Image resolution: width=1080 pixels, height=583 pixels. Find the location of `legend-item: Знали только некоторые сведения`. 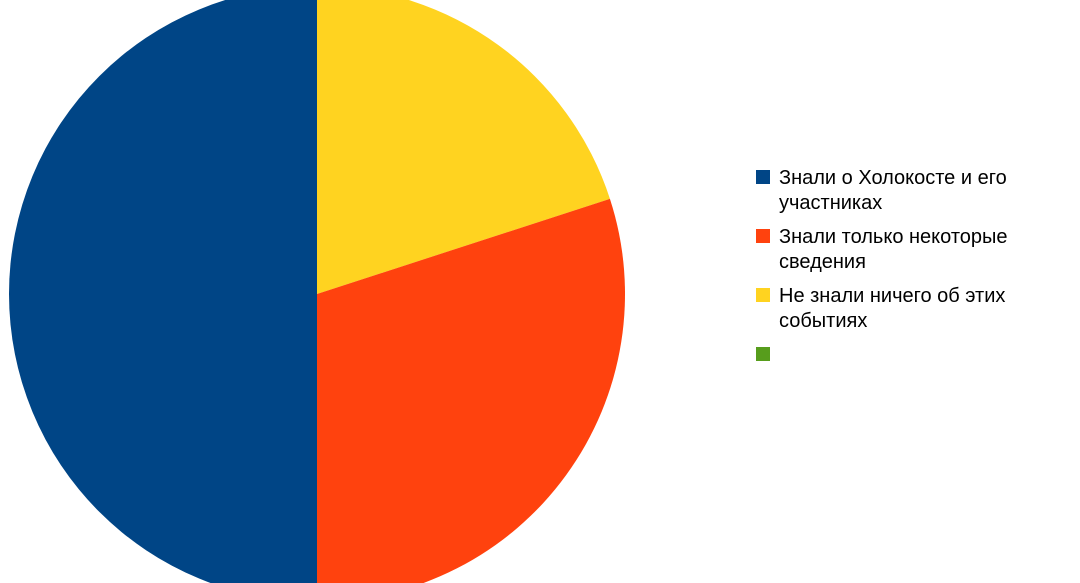

legend-item: Знали только некоторые сведения is located at coordinates (916, 250).